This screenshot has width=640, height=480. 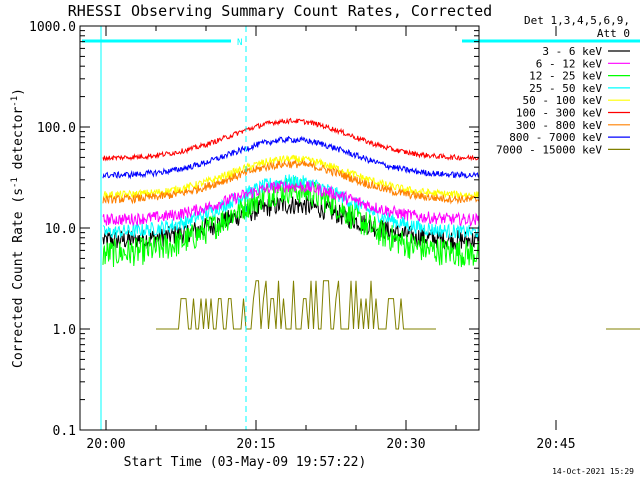 I want to click on y-tick-label: 1.0, so click(x=64, y=330).